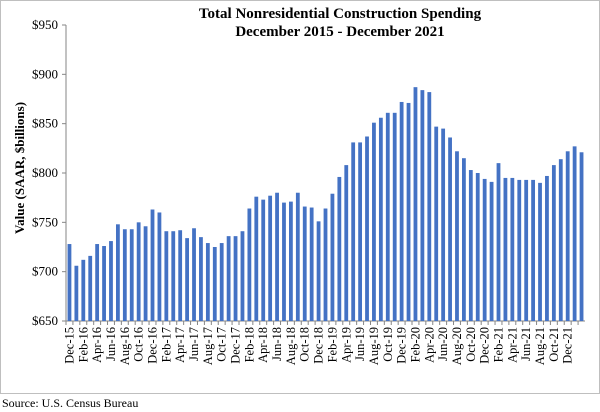 The width and height of the screenshot is (600, 412). Describe the element at coordinates (208, 346) in the screenshot. I see `x-tick-label: Aug-17` at that location.